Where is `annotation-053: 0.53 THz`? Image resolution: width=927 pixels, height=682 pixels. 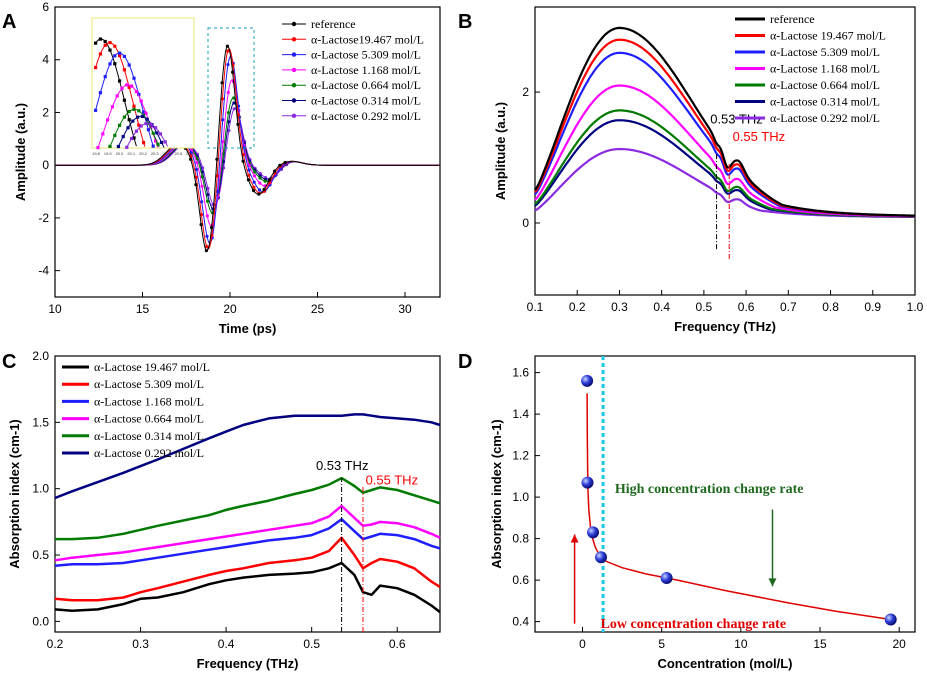 annotation-053: 0.53 THz is located at coordinates (342, 465).